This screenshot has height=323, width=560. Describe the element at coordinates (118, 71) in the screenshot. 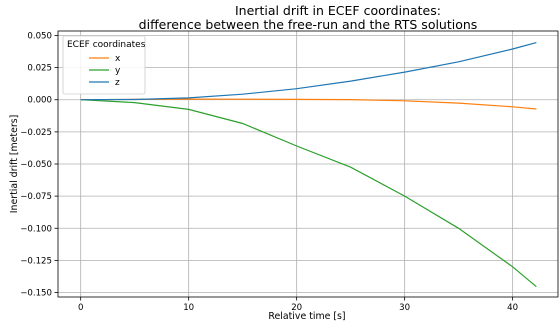

I see `legend-label-y: y` at that location.